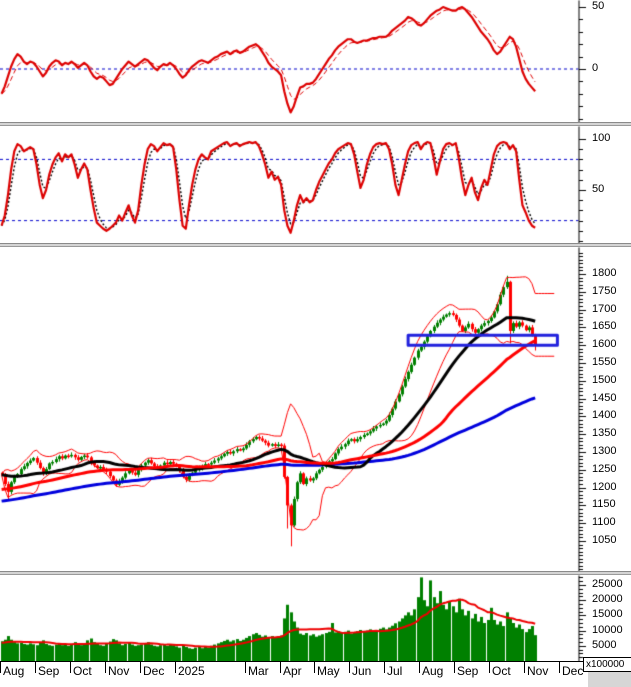 Image resolution: width=631 pixels, height=687 pixels. Describe the element at coordinates (395, 671) in the screenshot. I see `x-axis-label: Jul` at that location.